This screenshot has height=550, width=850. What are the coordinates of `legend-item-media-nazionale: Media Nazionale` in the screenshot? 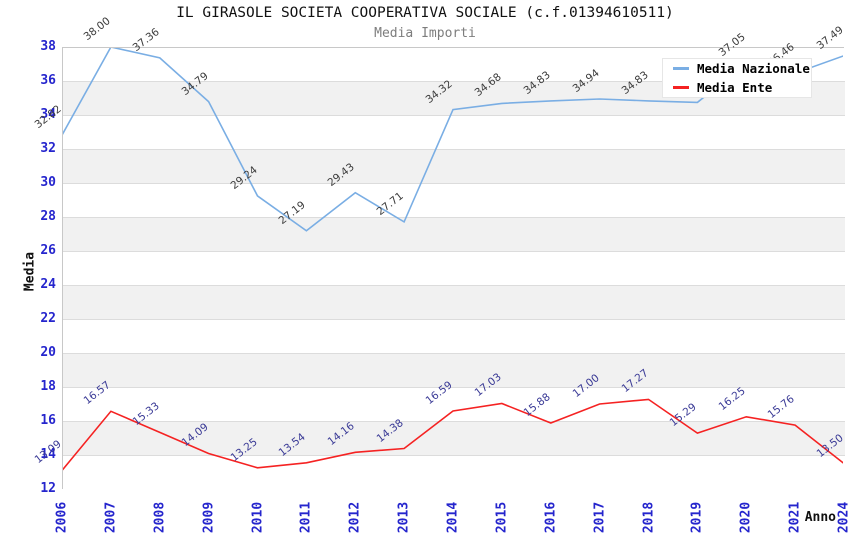 It's located at (737, 69).